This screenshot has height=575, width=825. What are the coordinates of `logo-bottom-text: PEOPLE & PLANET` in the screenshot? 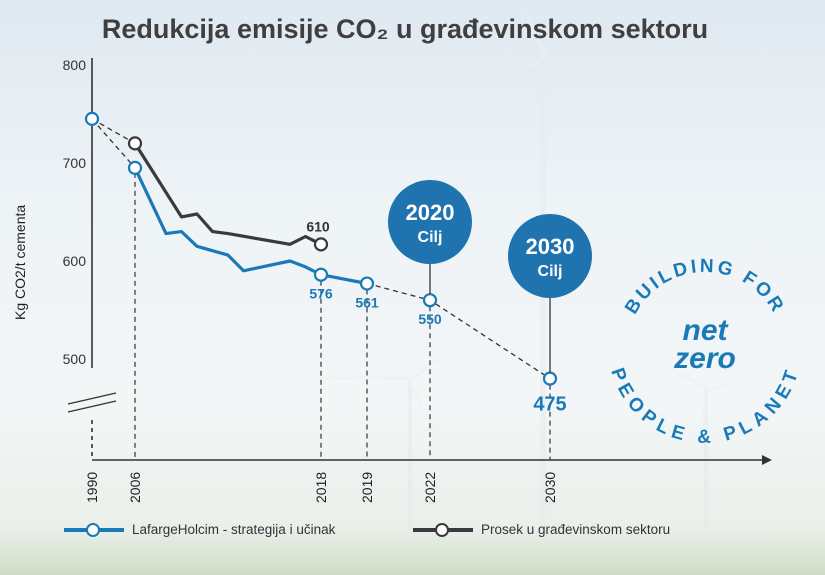 It's located at (703, 406).